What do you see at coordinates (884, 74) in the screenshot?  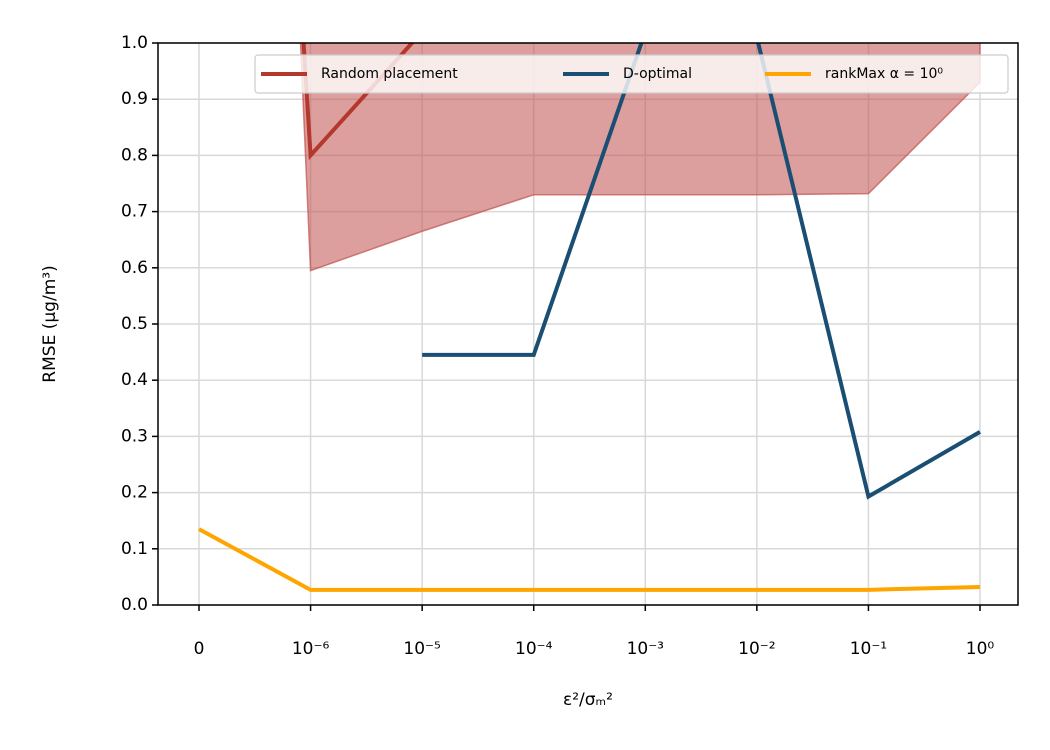 I see `legend-label: rankMax α = 10⁰` at bounding box center [884, 74].